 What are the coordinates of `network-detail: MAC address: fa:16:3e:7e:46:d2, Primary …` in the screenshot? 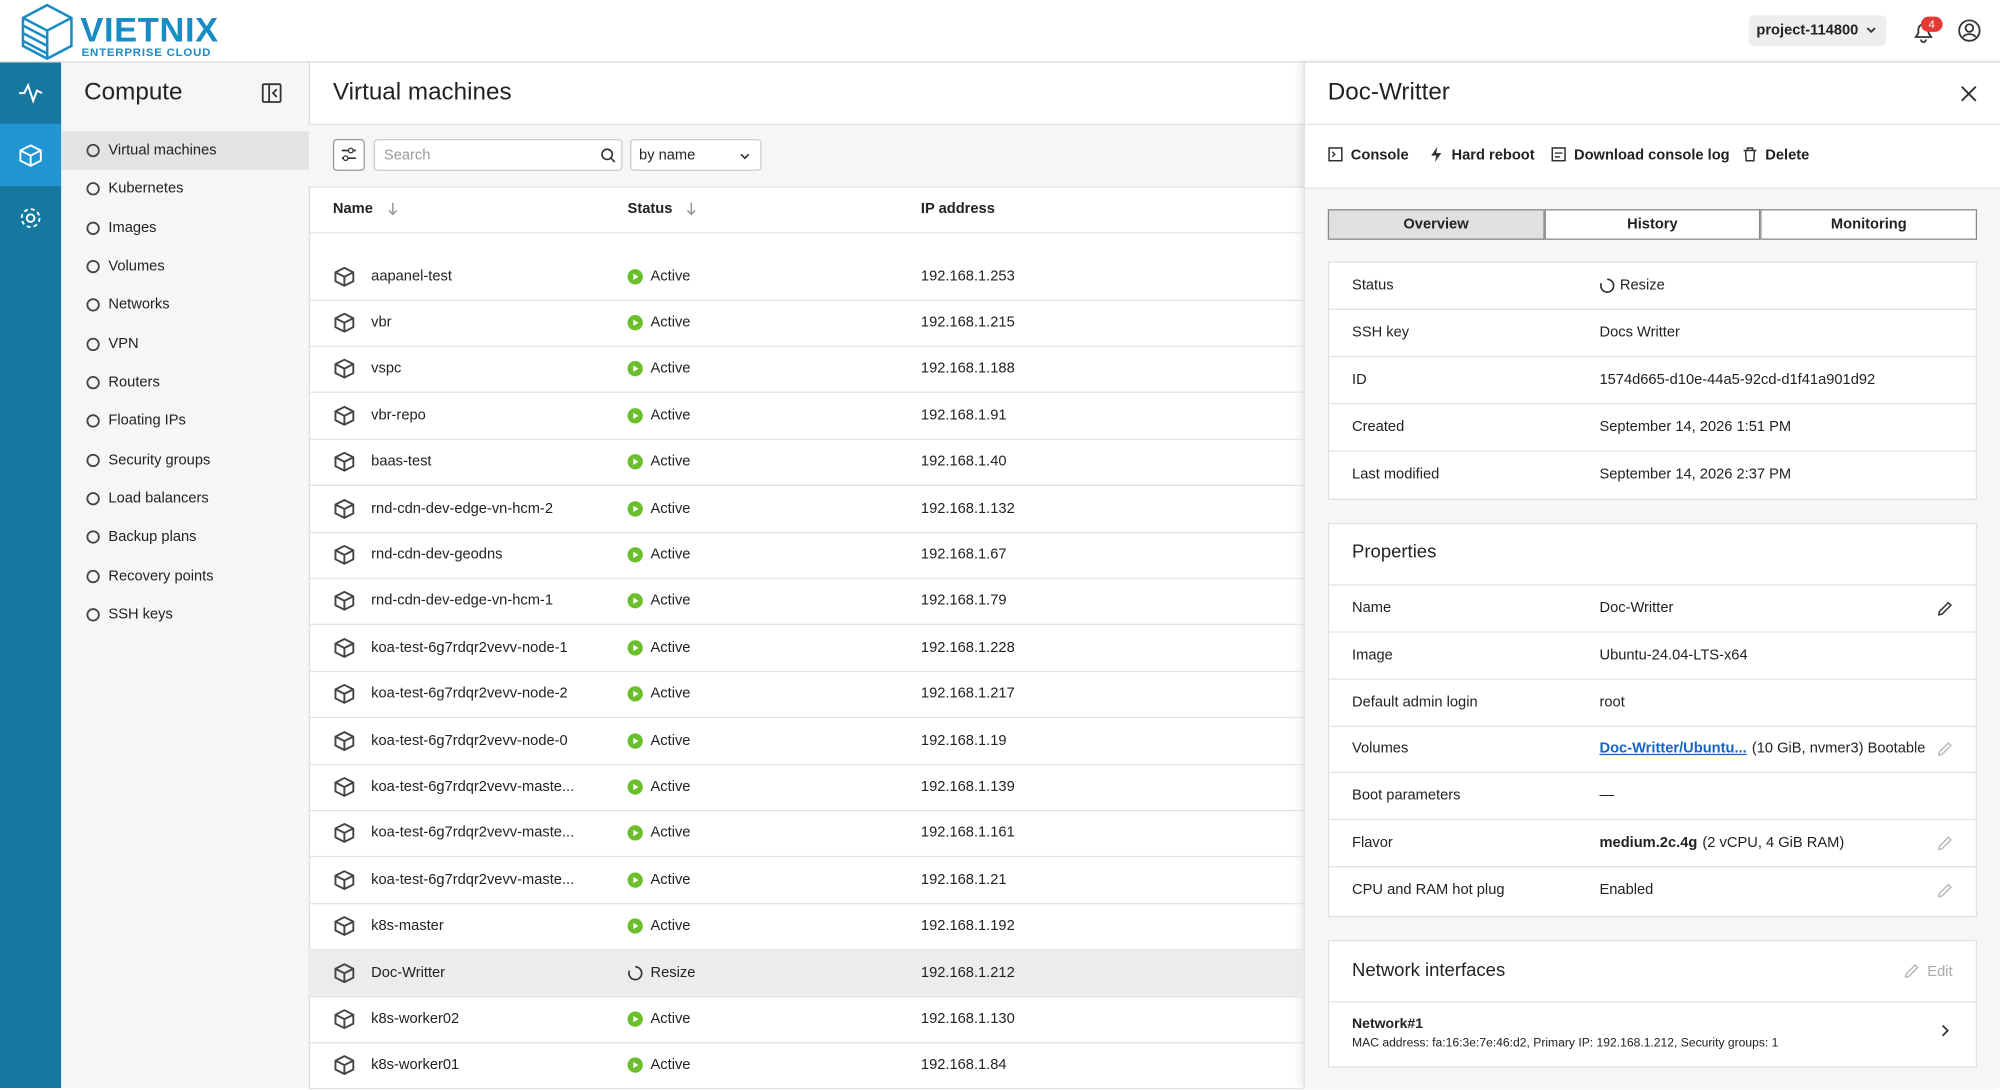 It's located at (1565, 1043).